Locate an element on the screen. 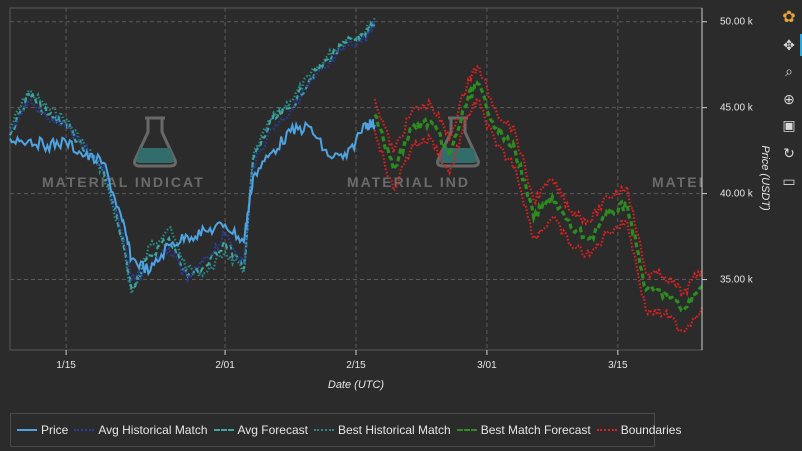 This screenshot has height=451, width=802. legend-item: Boundaries is located at coordinates (639, 430).